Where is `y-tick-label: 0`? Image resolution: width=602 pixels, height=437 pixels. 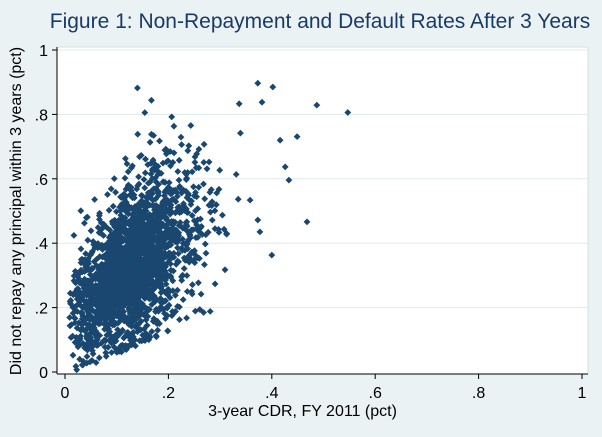 y-tick-label: 0 is located at coordinates (43, 373).